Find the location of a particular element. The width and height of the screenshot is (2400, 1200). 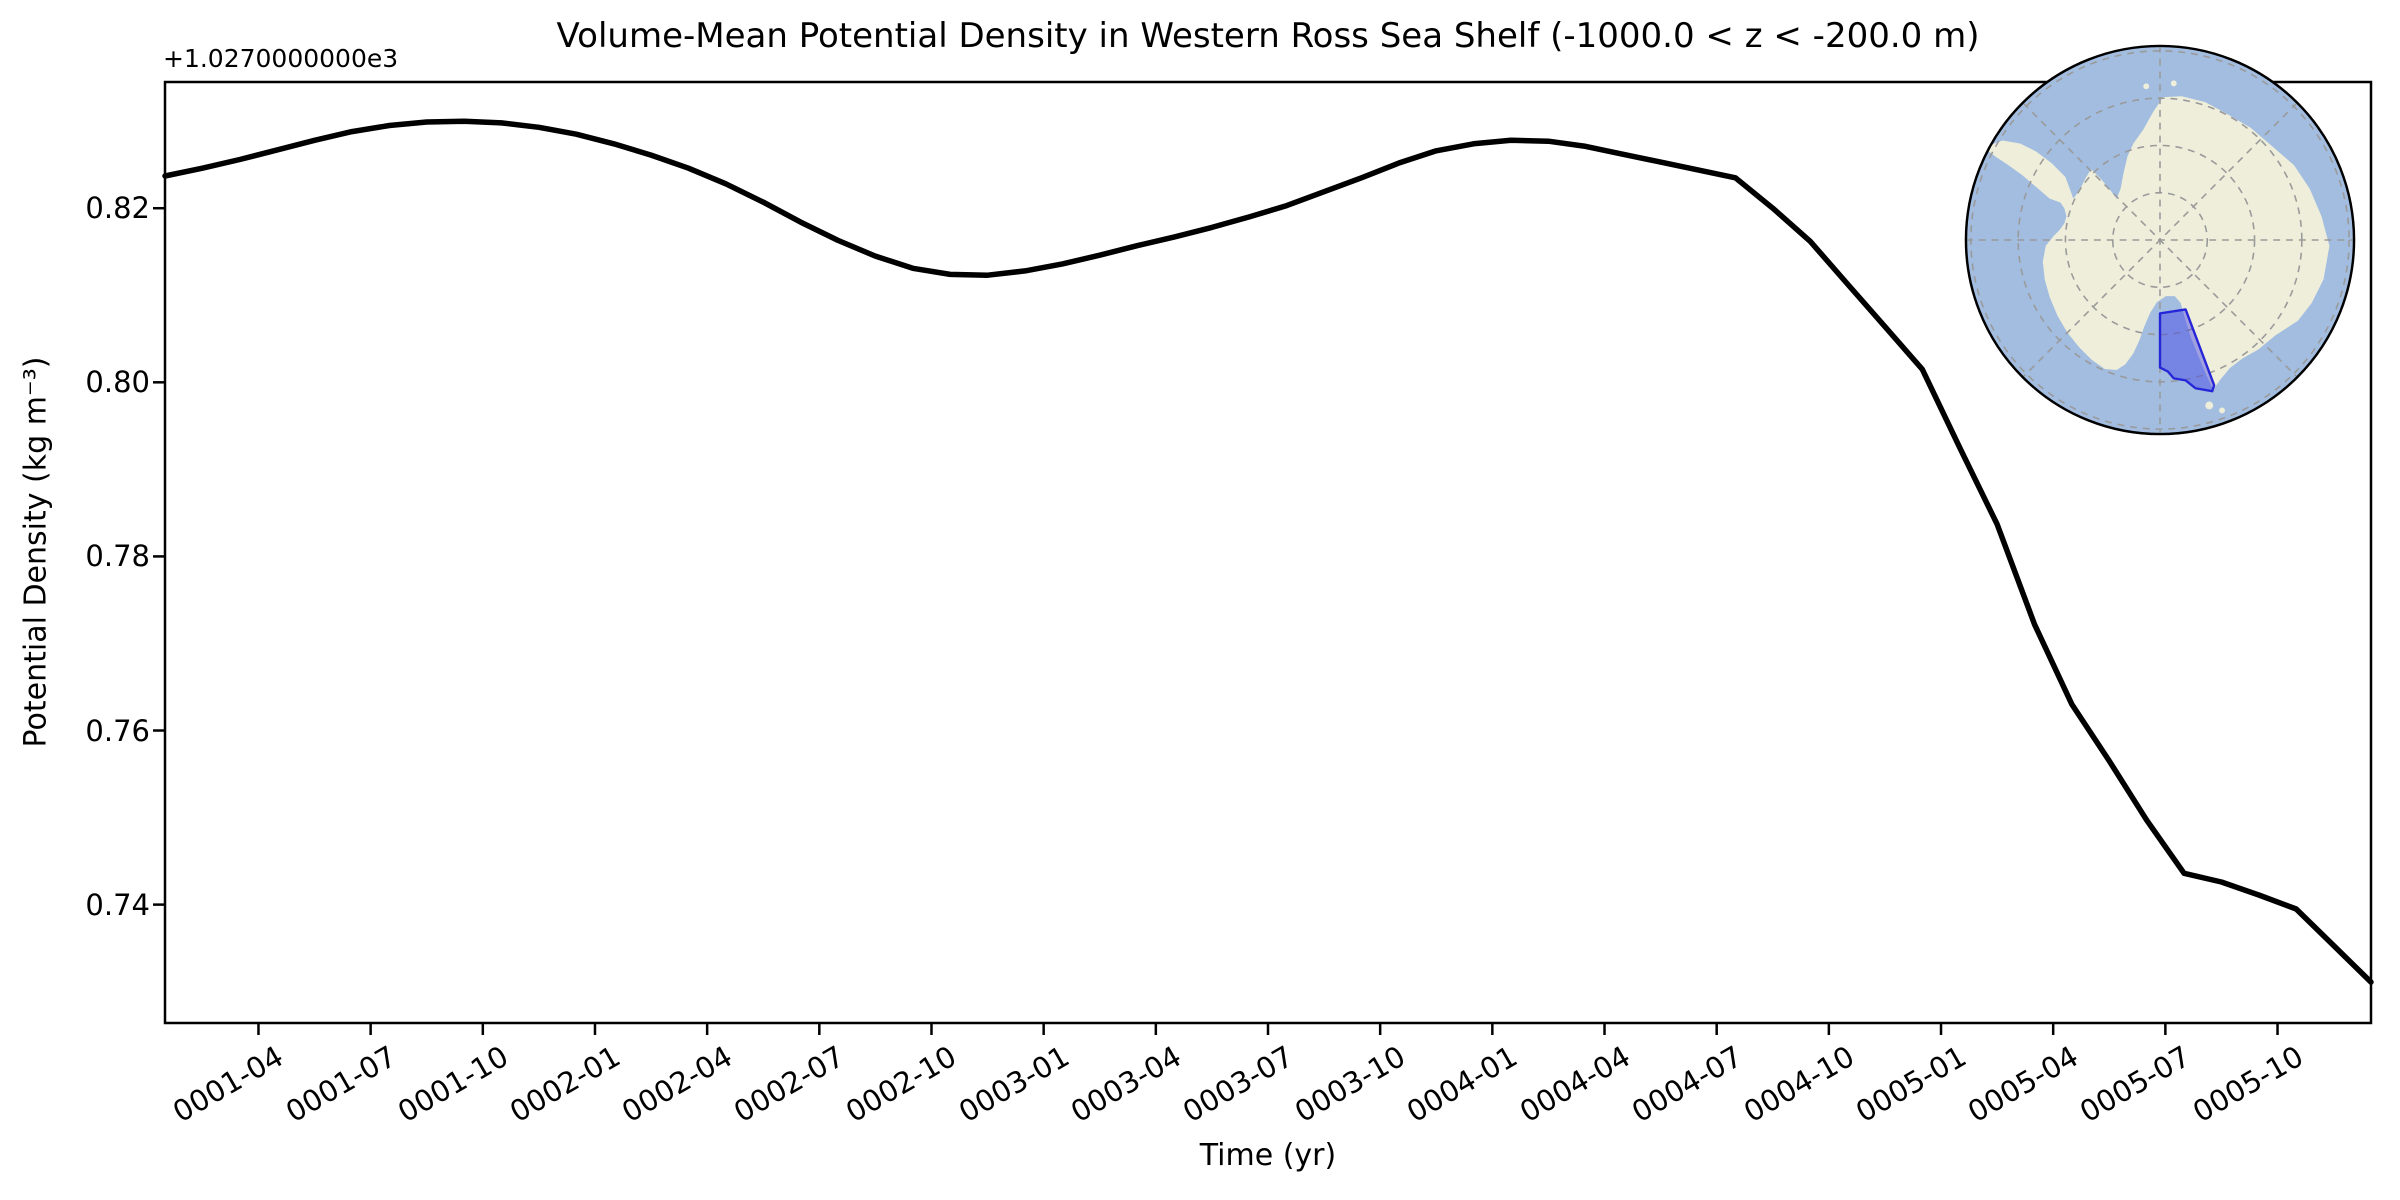

graticule is located at coordinates (2160, 240).